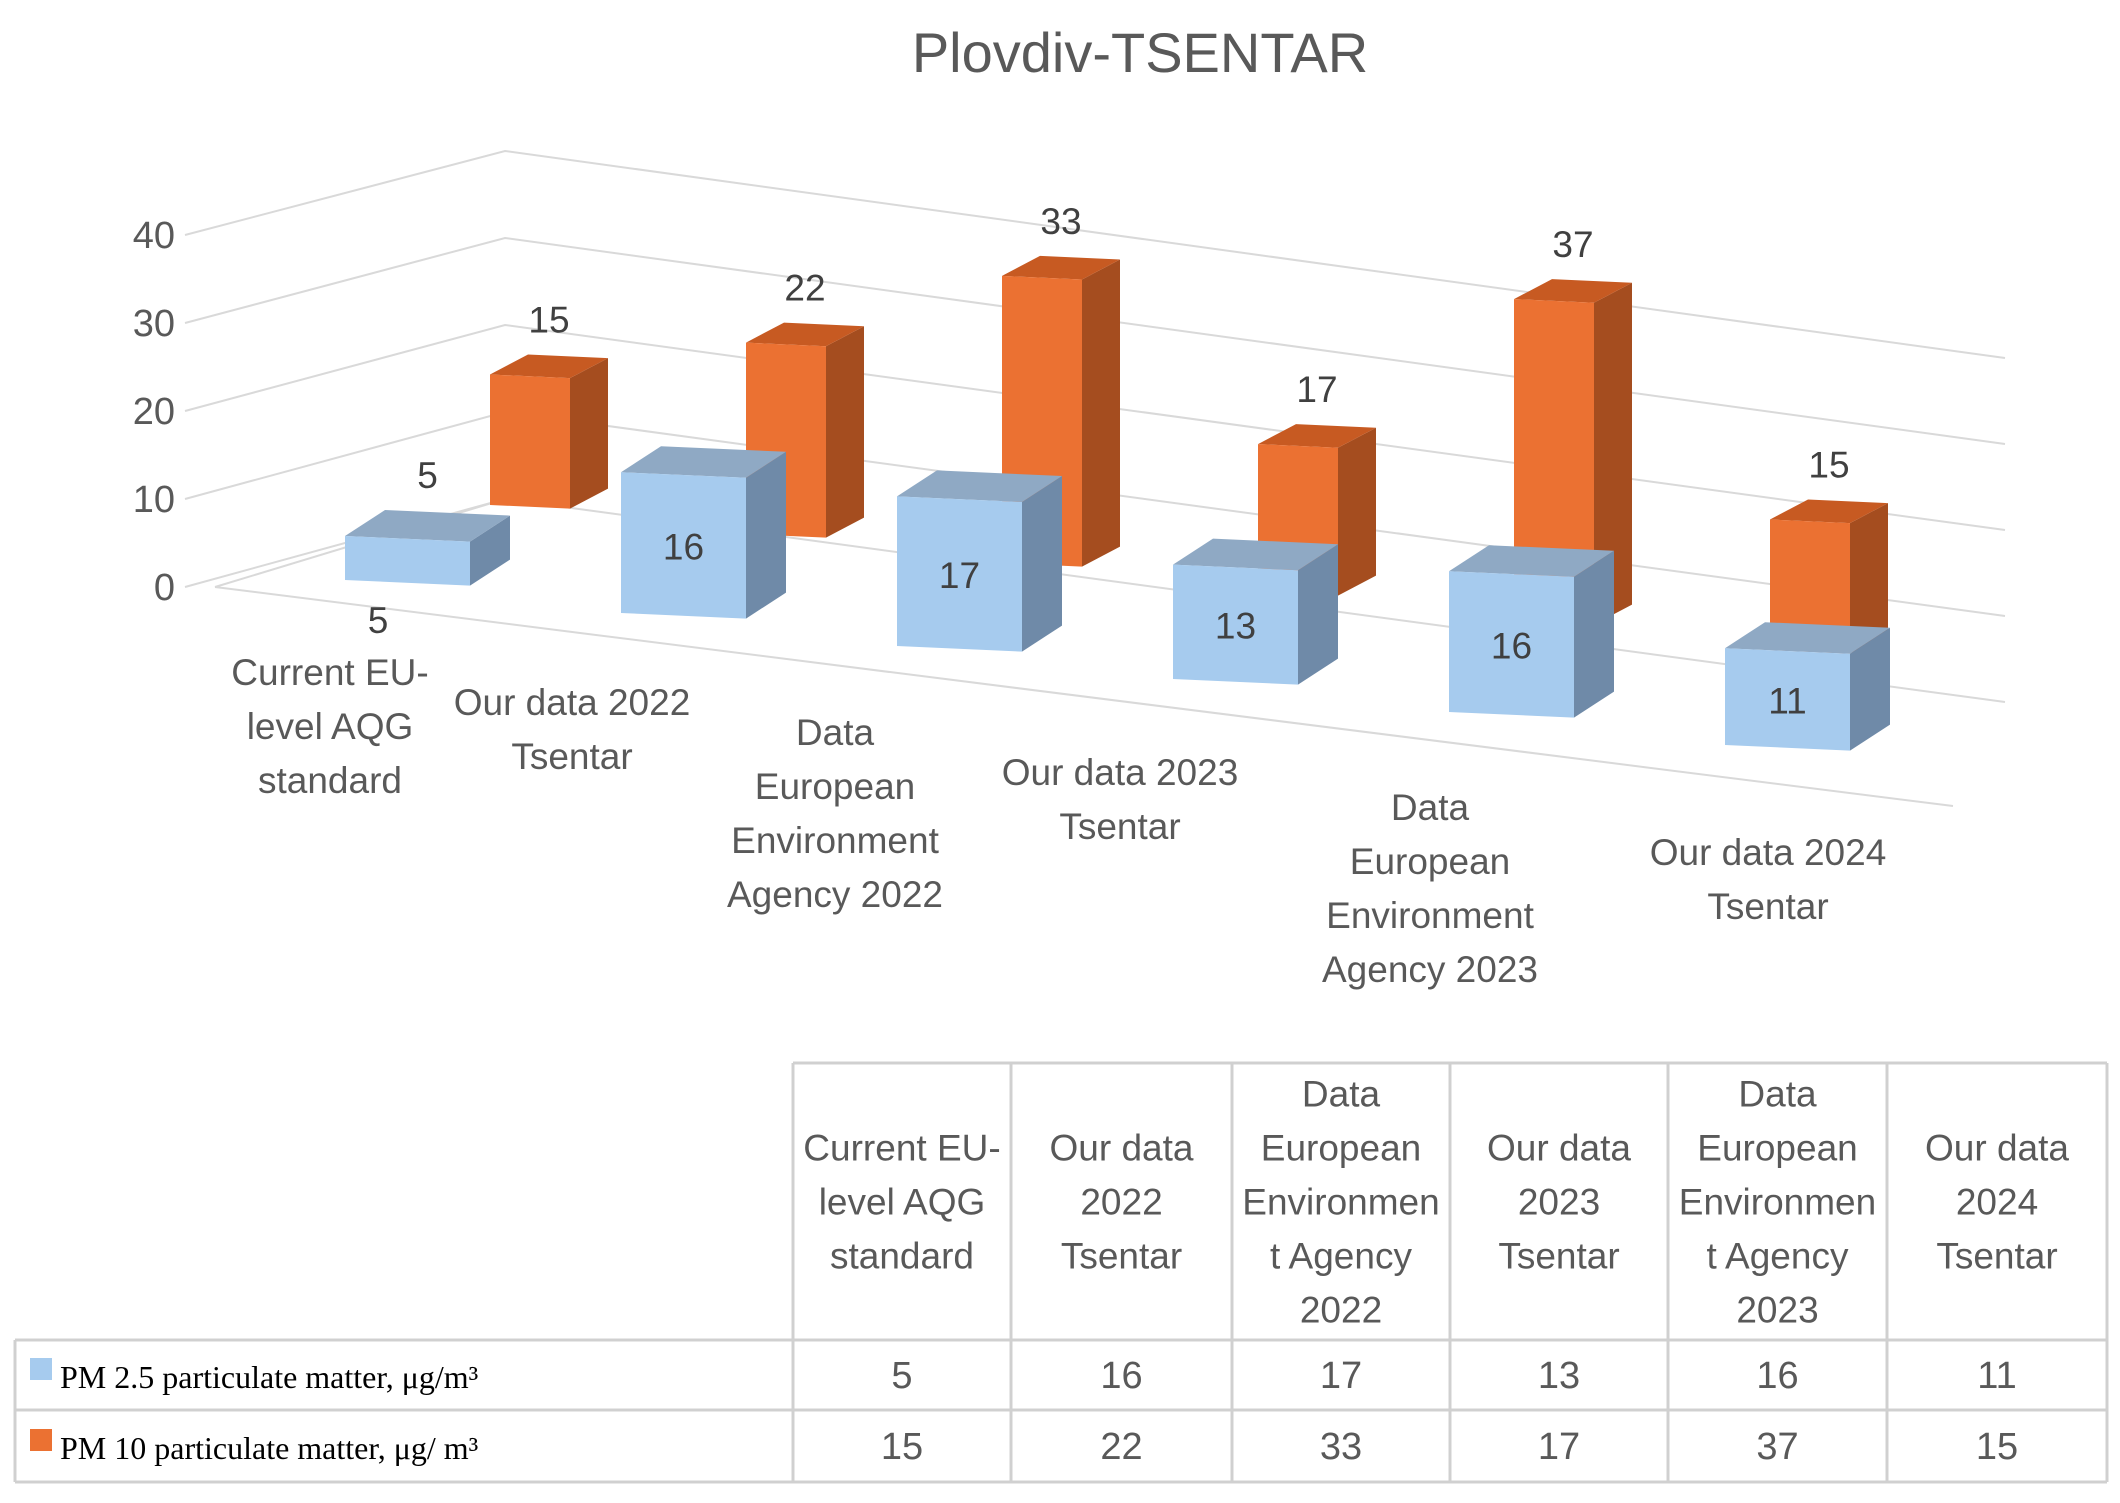 This screenshot has width=2120, height=1503. Describe the element at coordinates (1430, 807) in the screenshot. I see `x-category-label: Data` at that location.